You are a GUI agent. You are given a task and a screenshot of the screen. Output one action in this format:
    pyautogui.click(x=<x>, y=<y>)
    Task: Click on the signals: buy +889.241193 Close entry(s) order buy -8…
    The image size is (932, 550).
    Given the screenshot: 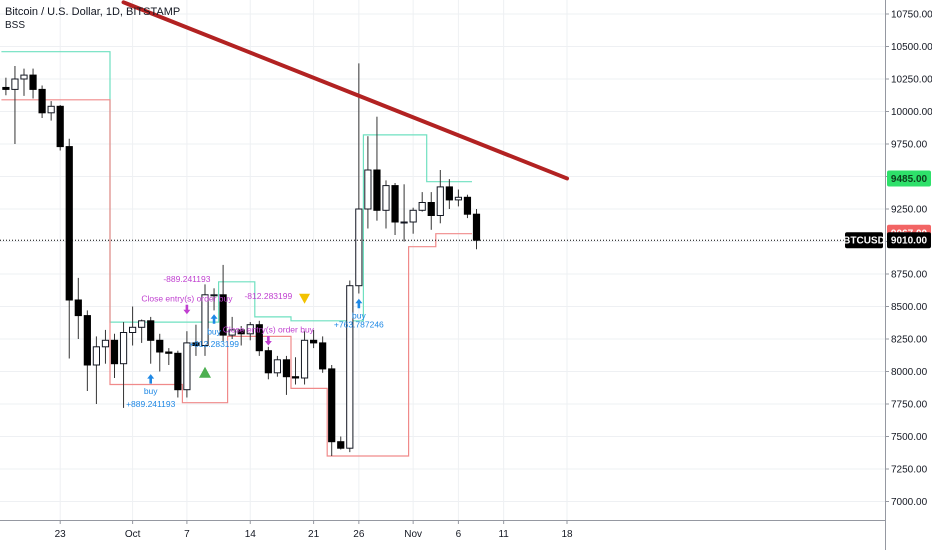 What is the action you would take?
    pyautogui.click(x=255, y=341)
    